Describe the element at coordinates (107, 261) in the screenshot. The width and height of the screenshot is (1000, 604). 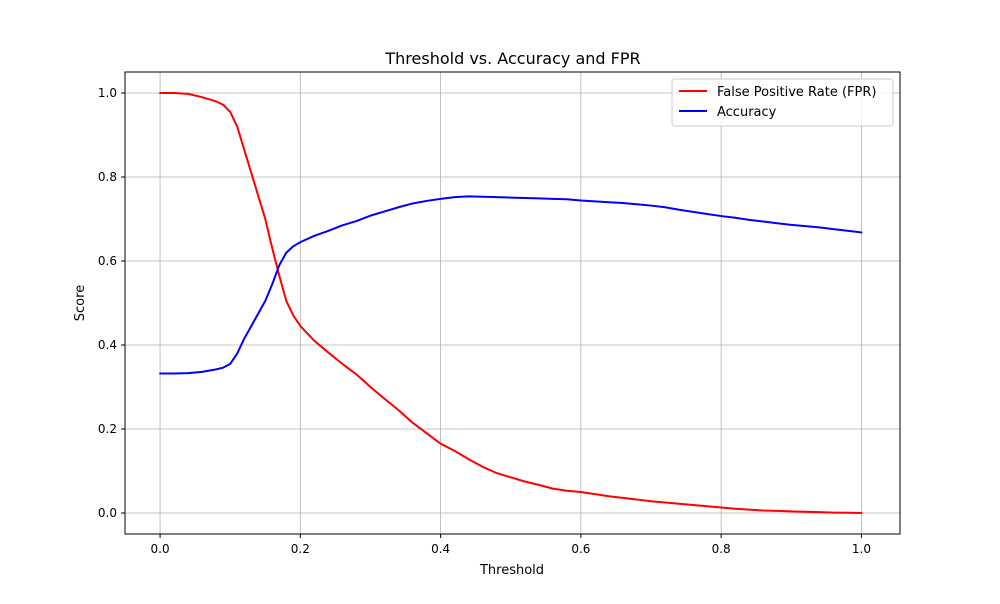
I see `y-tick-label: 0.6` at that location.